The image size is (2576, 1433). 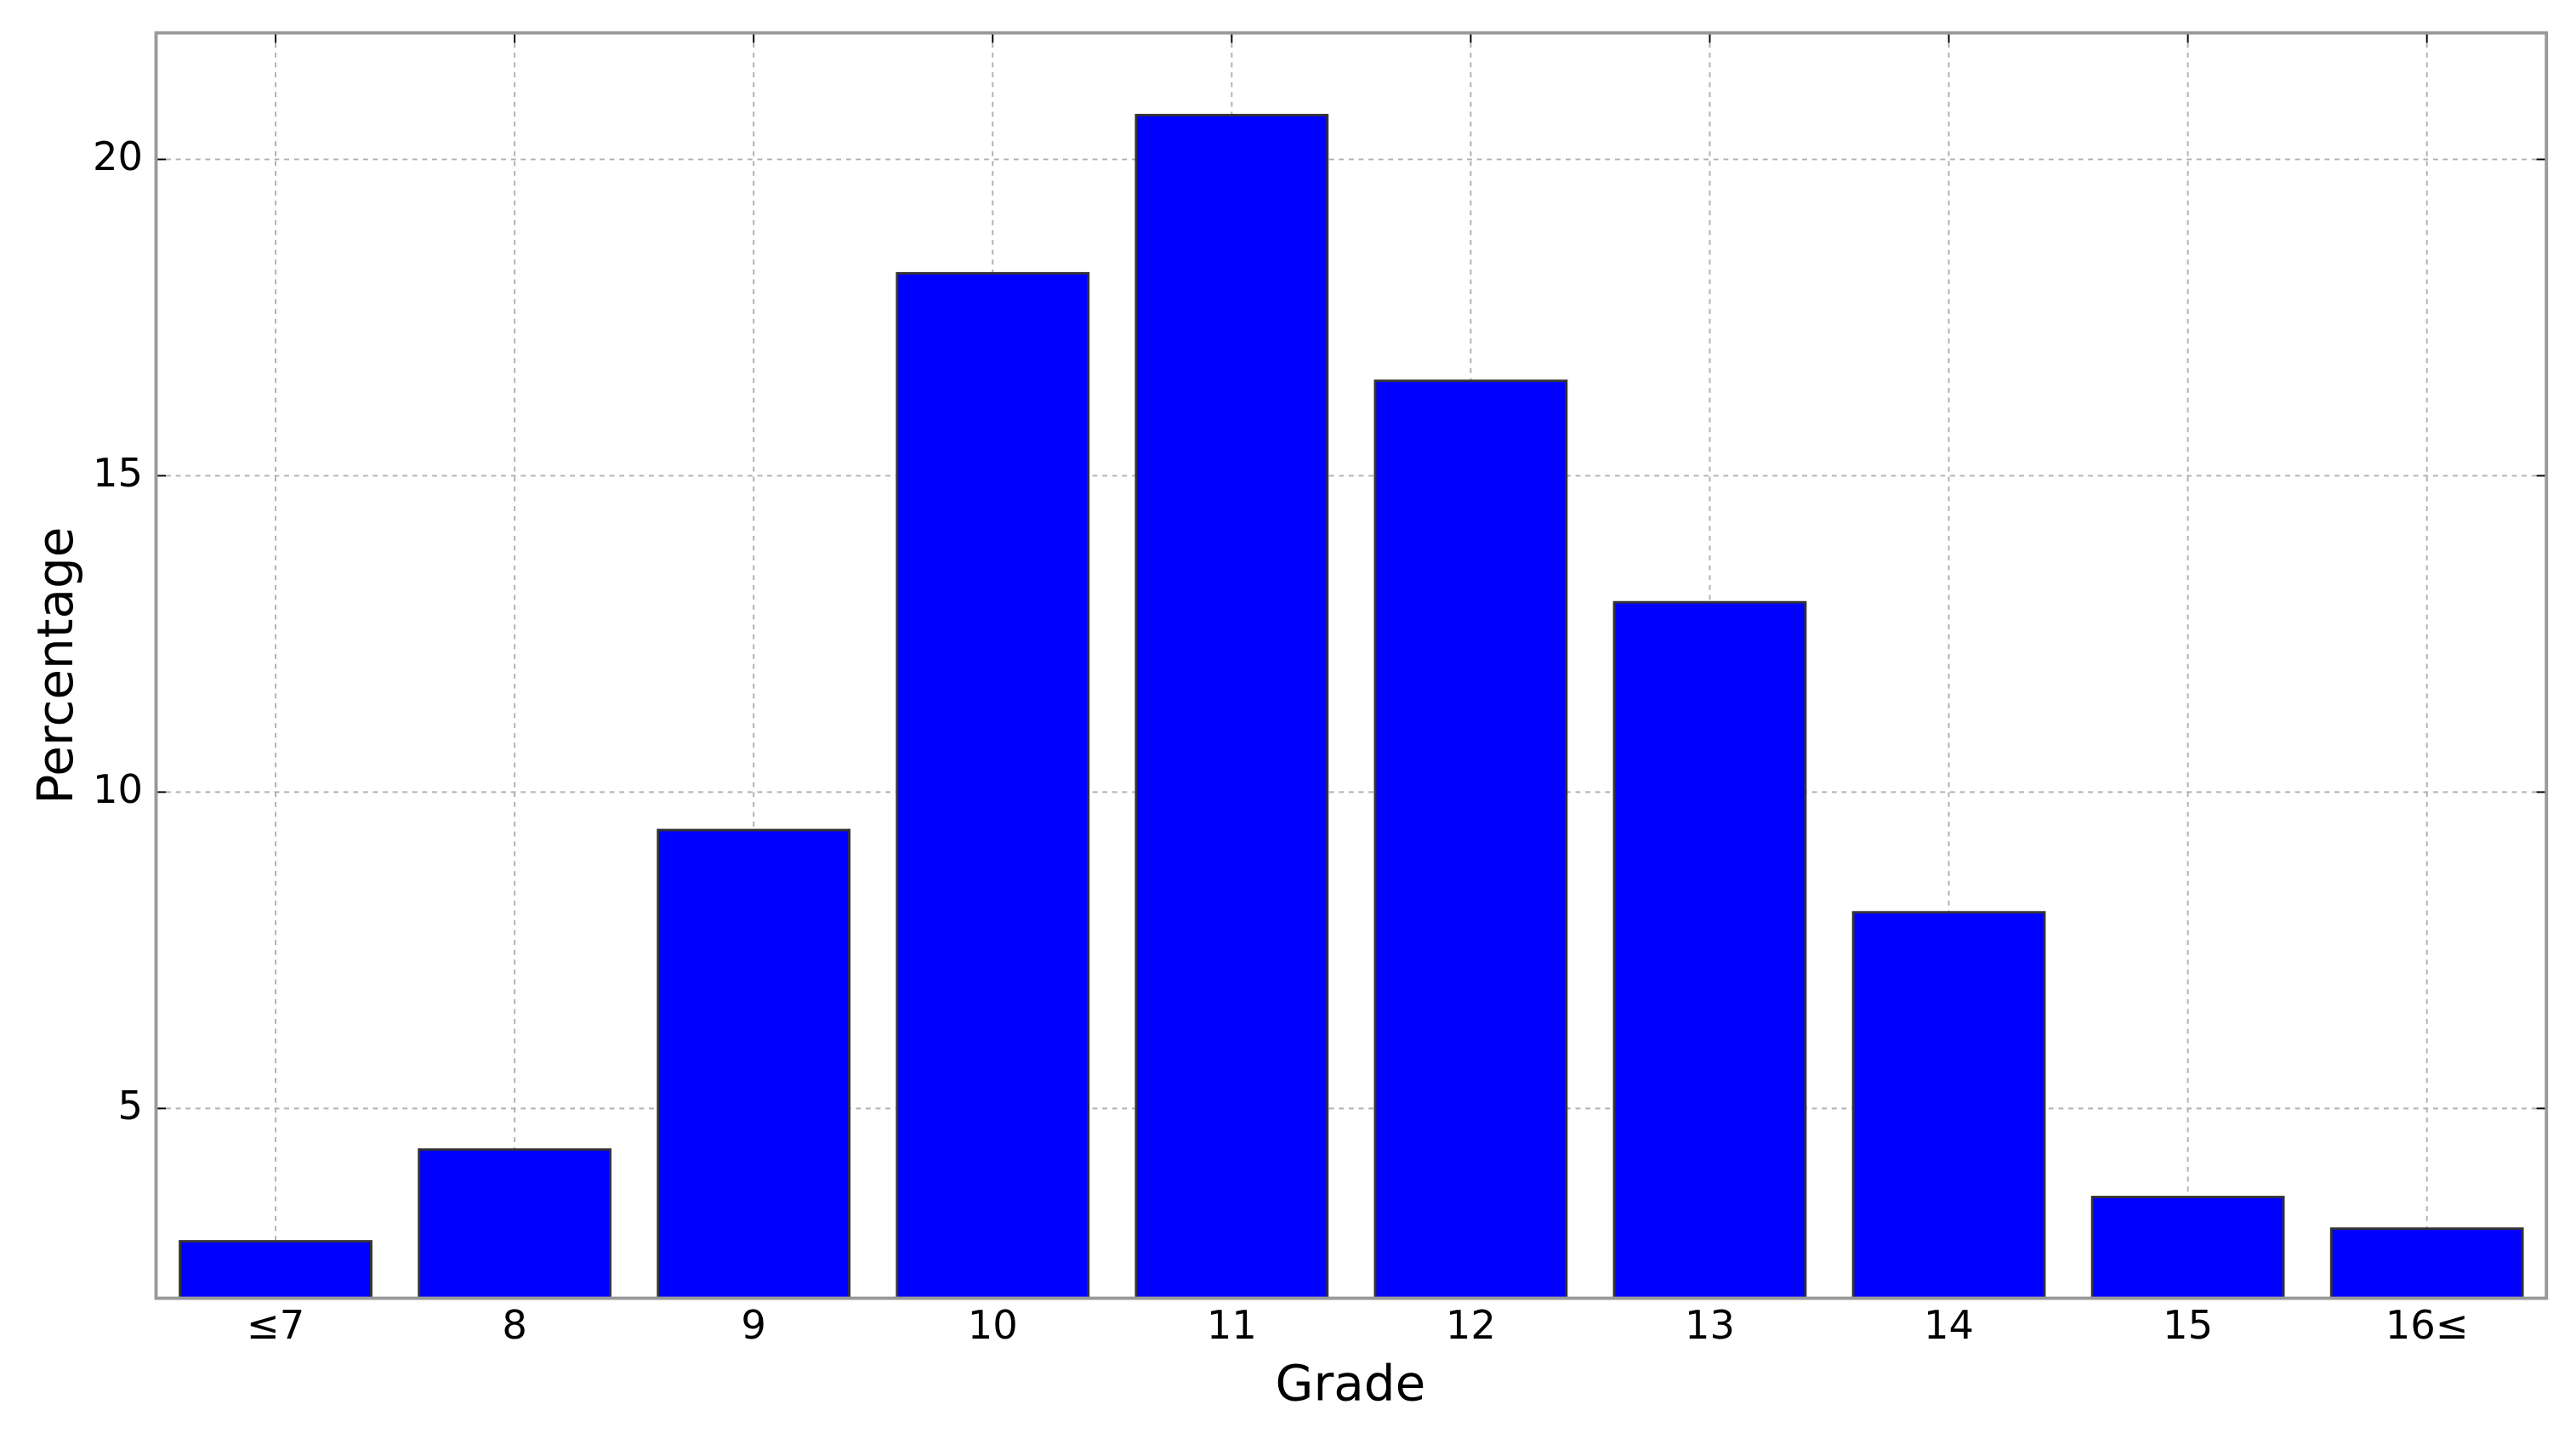 I want to click on x-tick-label: ≤7, so click(x=275, y=1325).